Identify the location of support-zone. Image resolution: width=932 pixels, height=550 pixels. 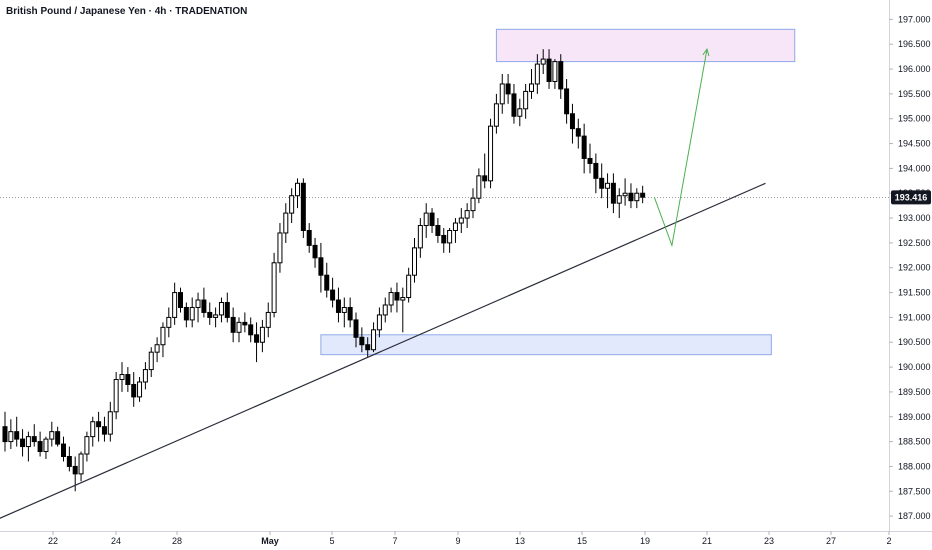
(546, 345).